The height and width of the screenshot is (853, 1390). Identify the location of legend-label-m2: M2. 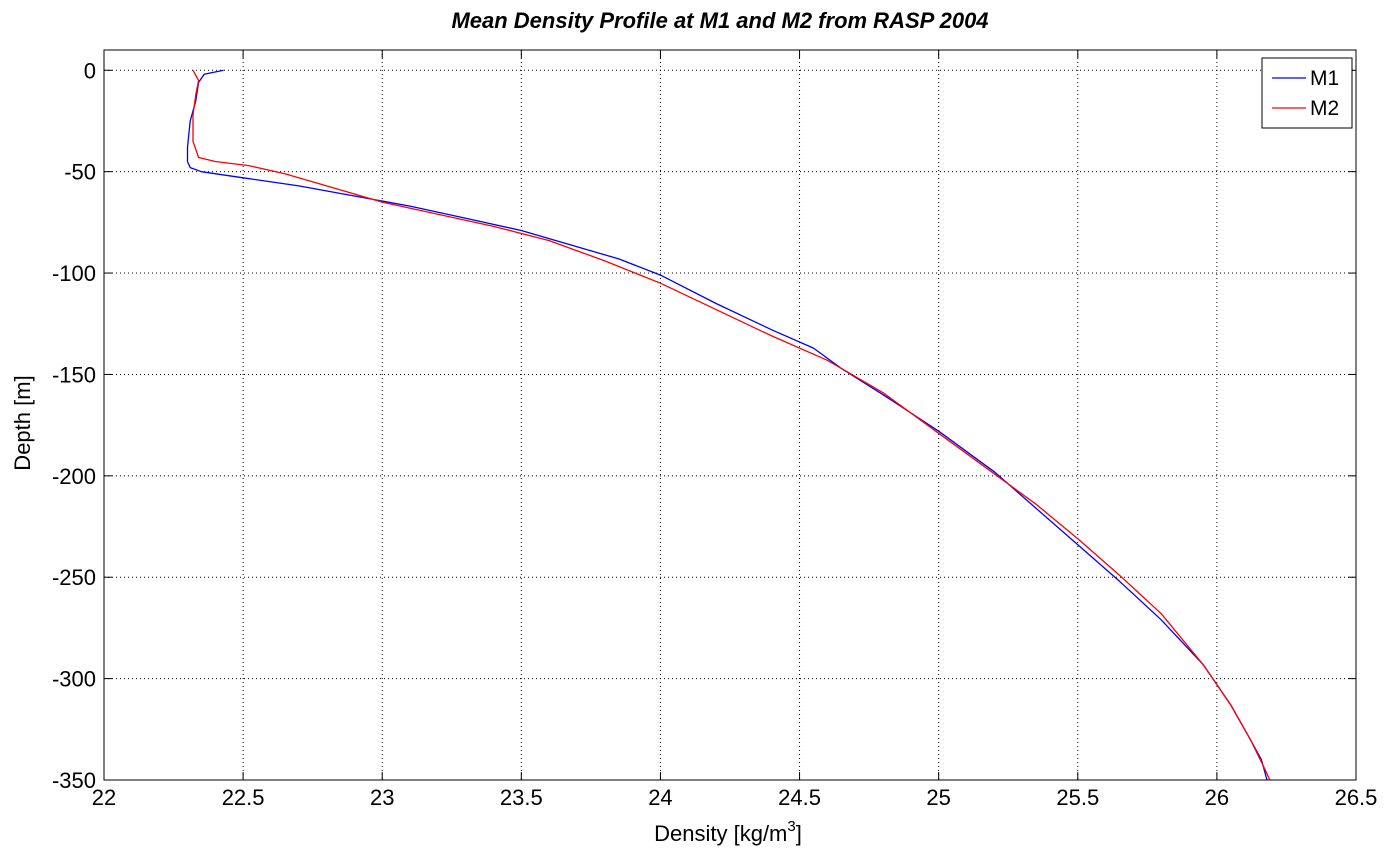
(1324, 108).